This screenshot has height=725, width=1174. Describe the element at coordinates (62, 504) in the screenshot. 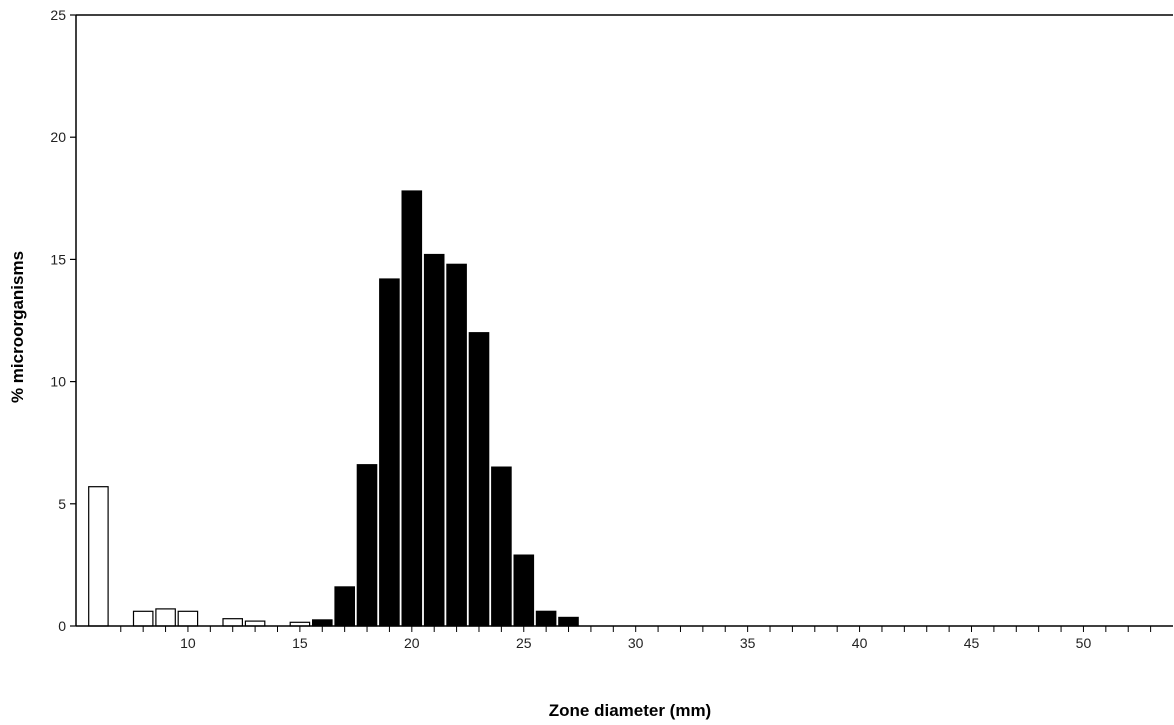

I see `y-tick-label: 5` at that location.